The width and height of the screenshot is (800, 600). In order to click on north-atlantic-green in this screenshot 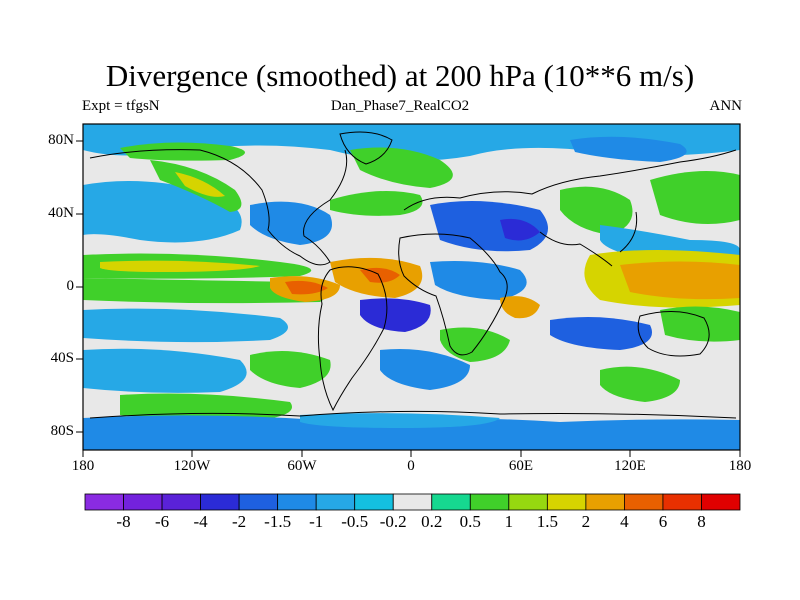, I will do `click(401, 167)`.